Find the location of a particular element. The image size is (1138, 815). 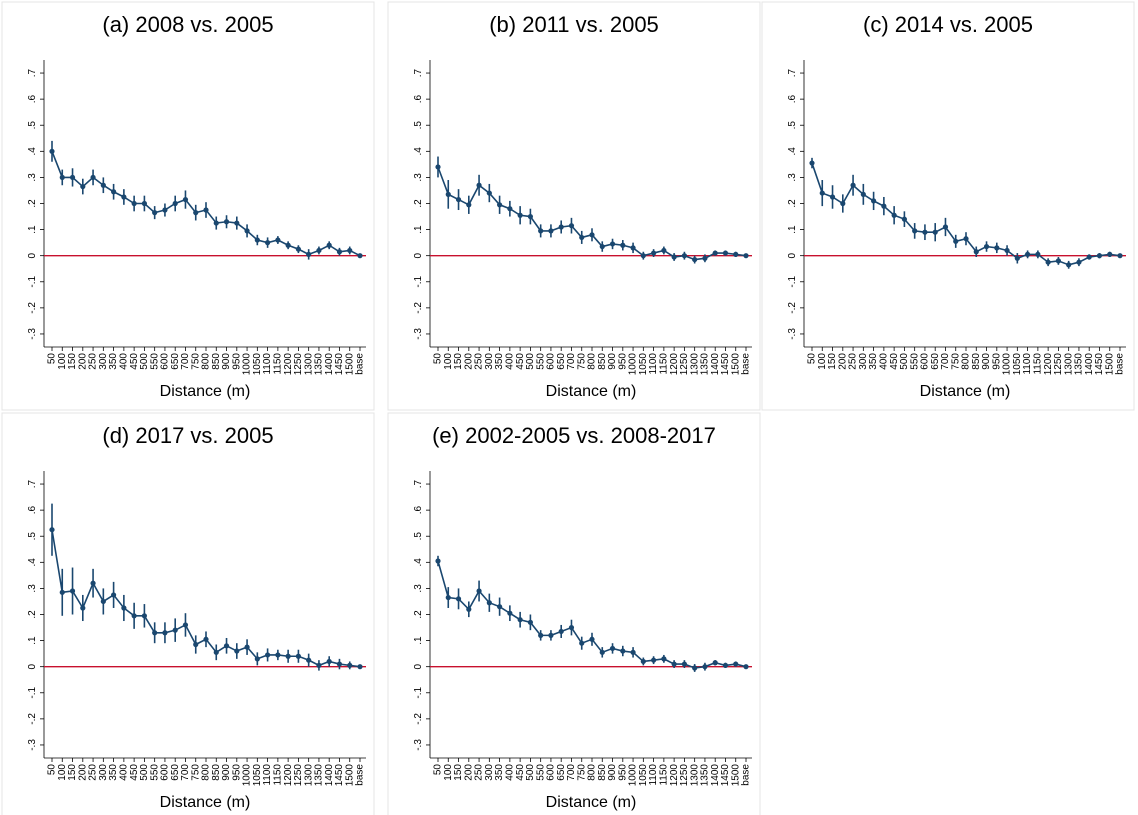

y-tick-label: .2 is located at coordinates (418, 614).